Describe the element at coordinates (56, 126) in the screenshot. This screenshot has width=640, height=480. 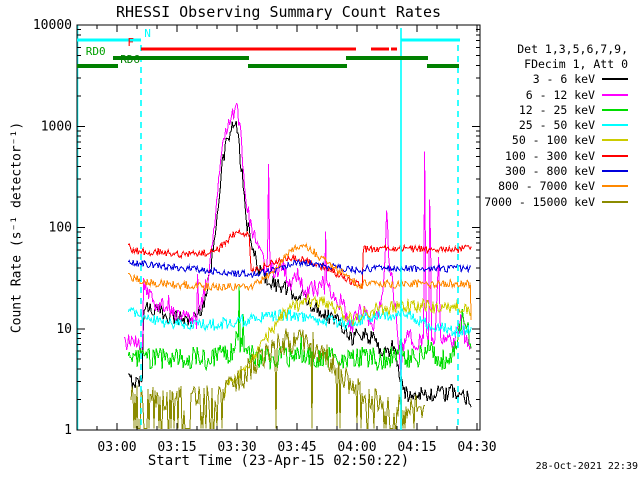
I see `y-tick-label: 1000` at that location.